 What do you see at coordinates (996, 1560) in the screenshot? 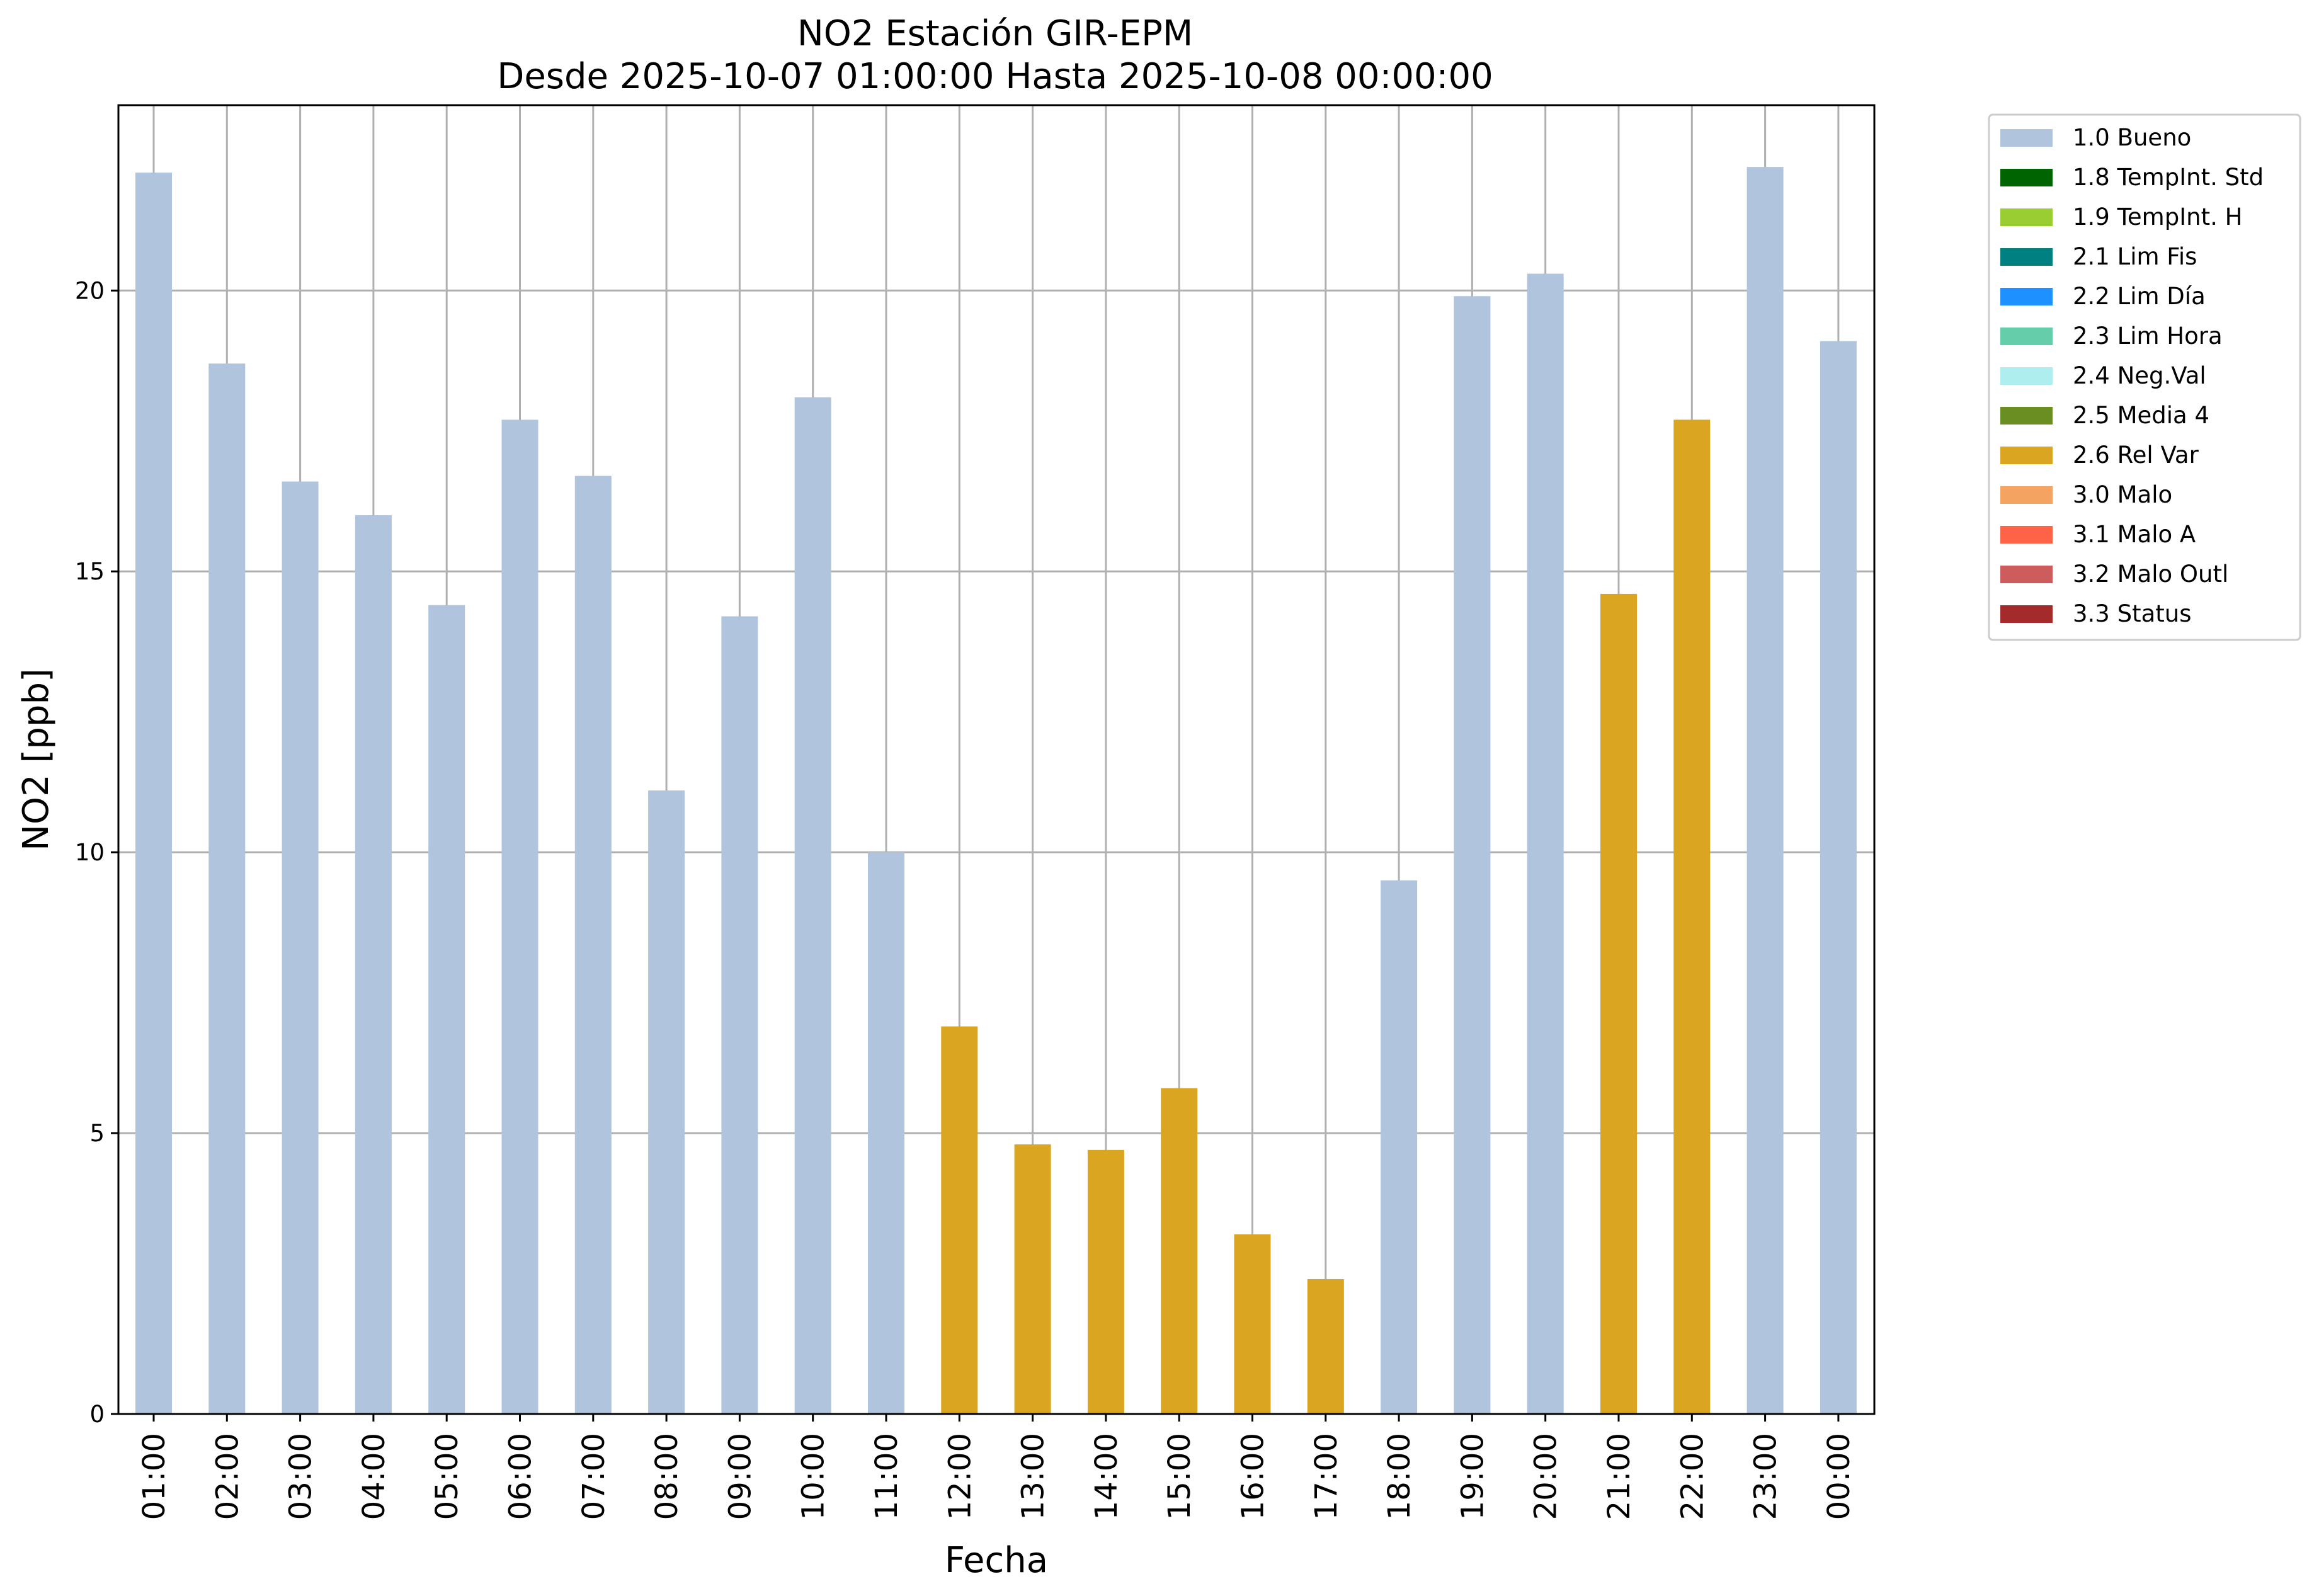
I see `x-axis-label: Fecha` at bounding box center [996, 1560].